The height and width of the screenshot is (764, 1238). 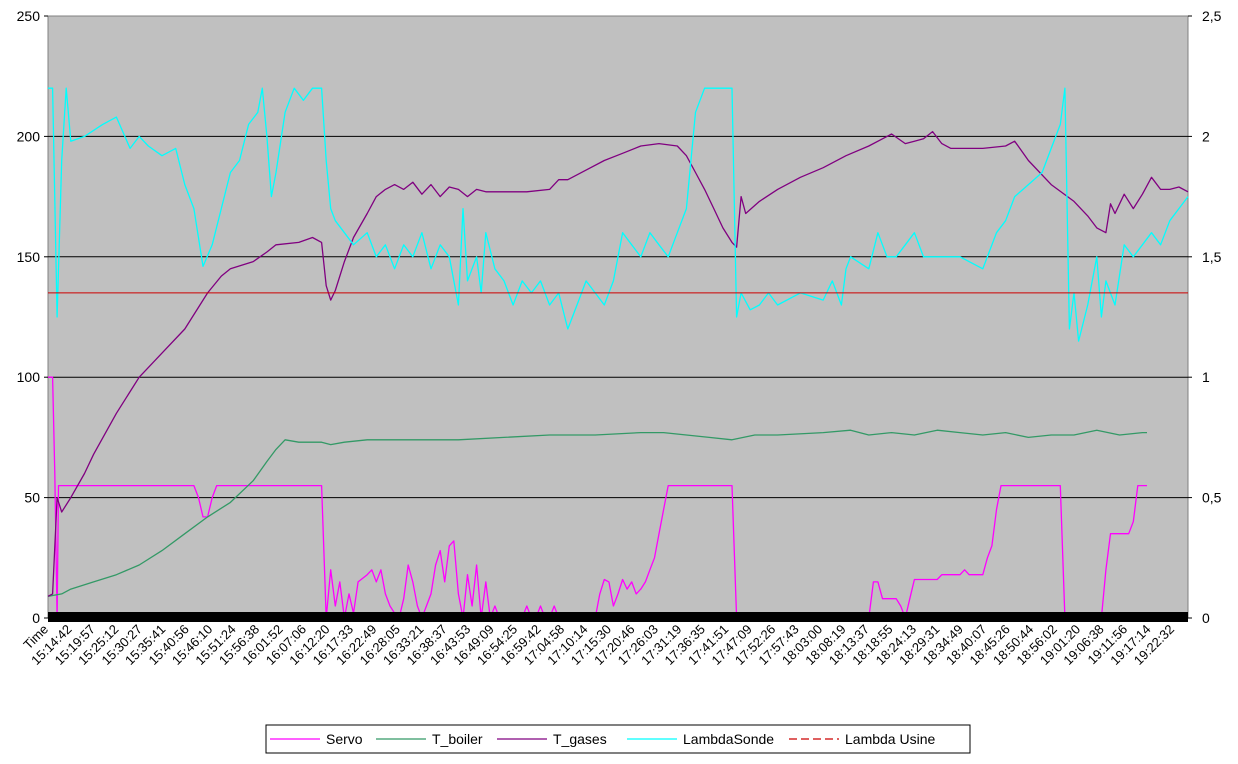 What do you see at coordinates (890, 739) in the screenshot?
I see `legend-label: Lambda Usine` at bounding box center [890, 739].